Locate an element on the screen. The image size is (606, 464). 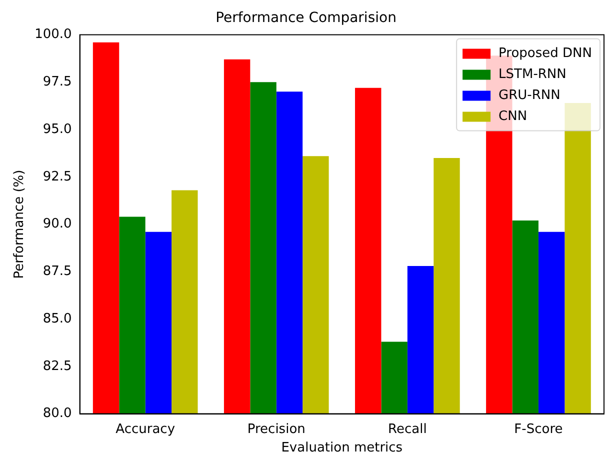
y-tick-label: 85.0 is located at coordinates (57, 318).